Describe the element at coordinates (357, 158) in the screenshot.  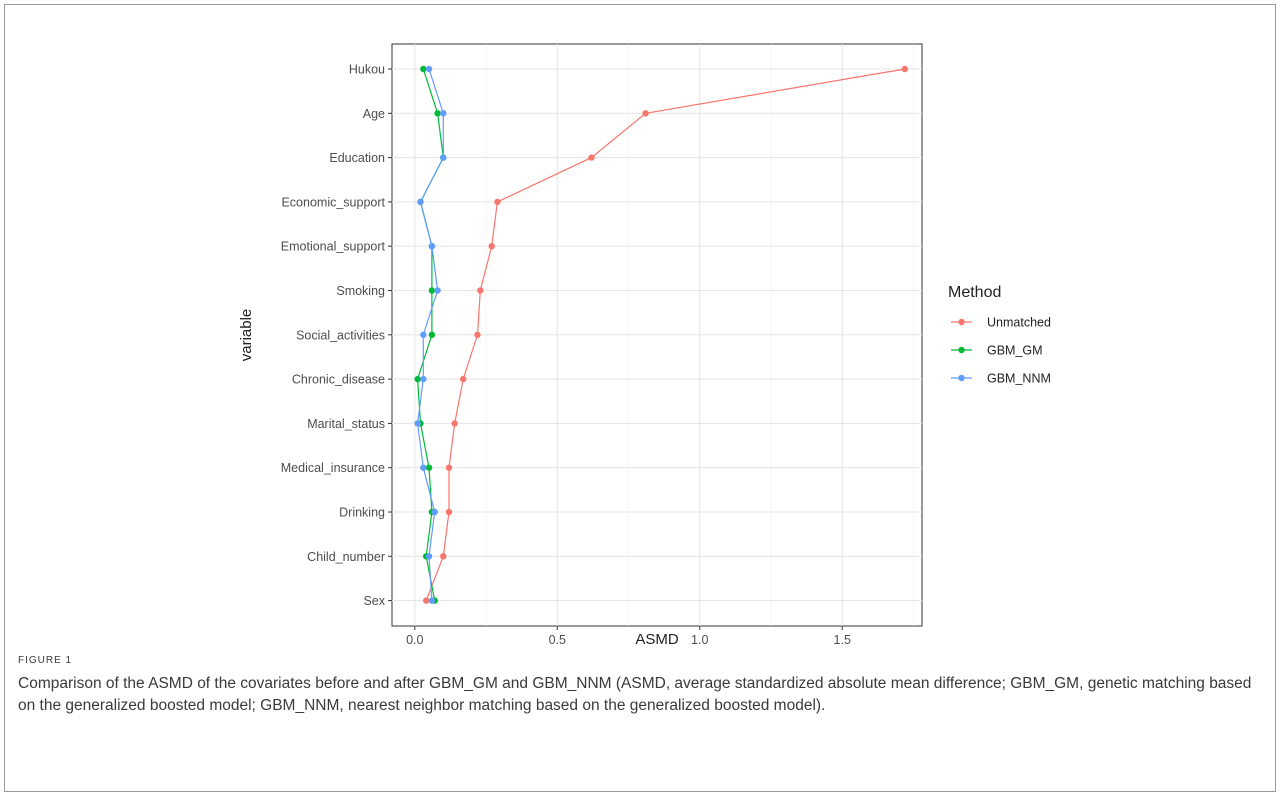
I see `y-tick-label: Education` at that location.